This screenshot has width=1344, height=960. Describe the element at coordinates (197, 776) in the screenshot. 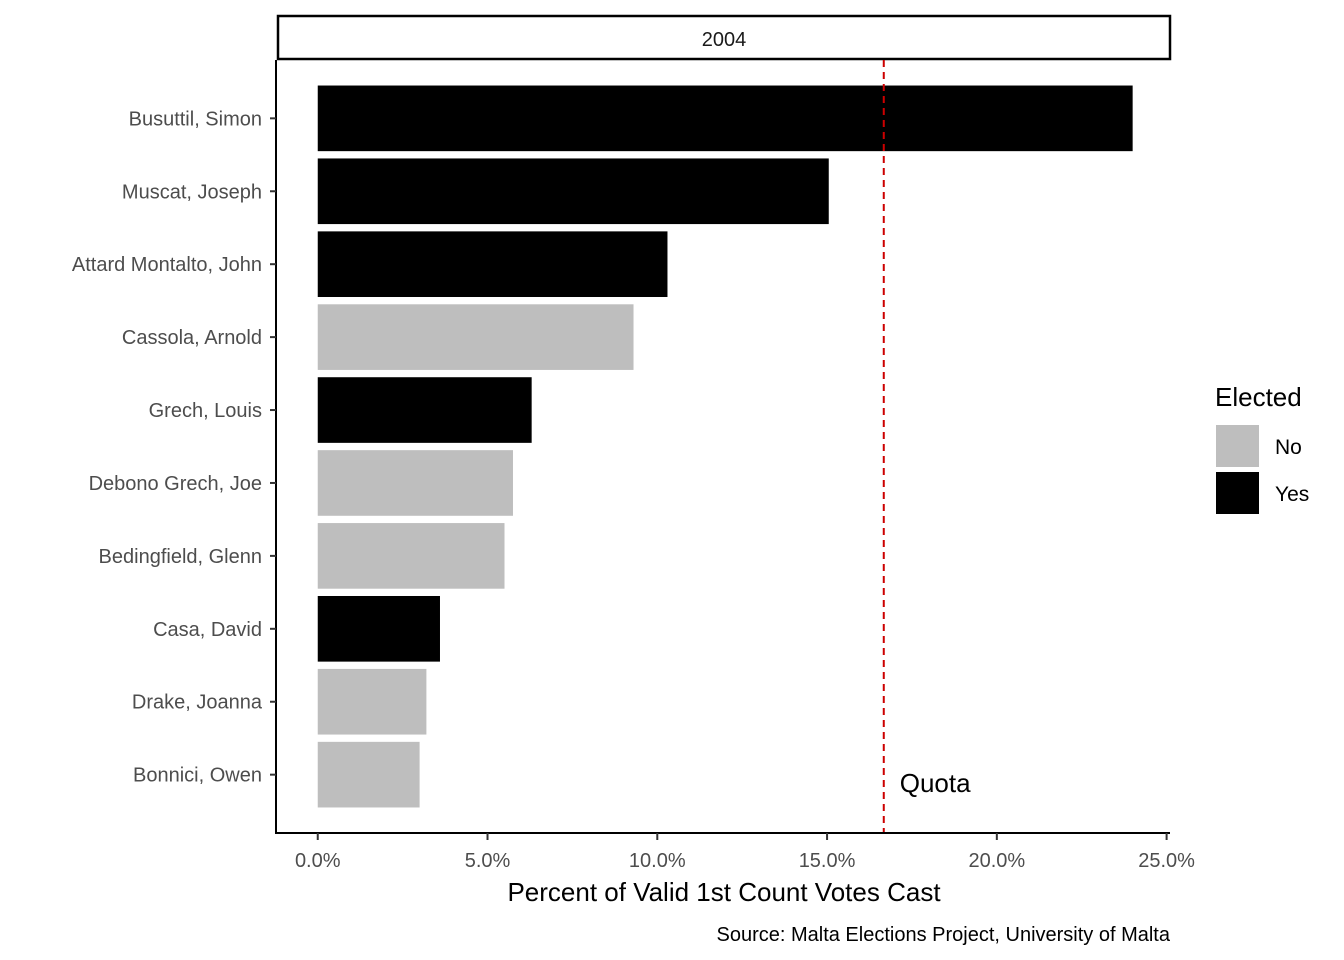

I see `y-tick-label: Bonnici, Owen` at that location.